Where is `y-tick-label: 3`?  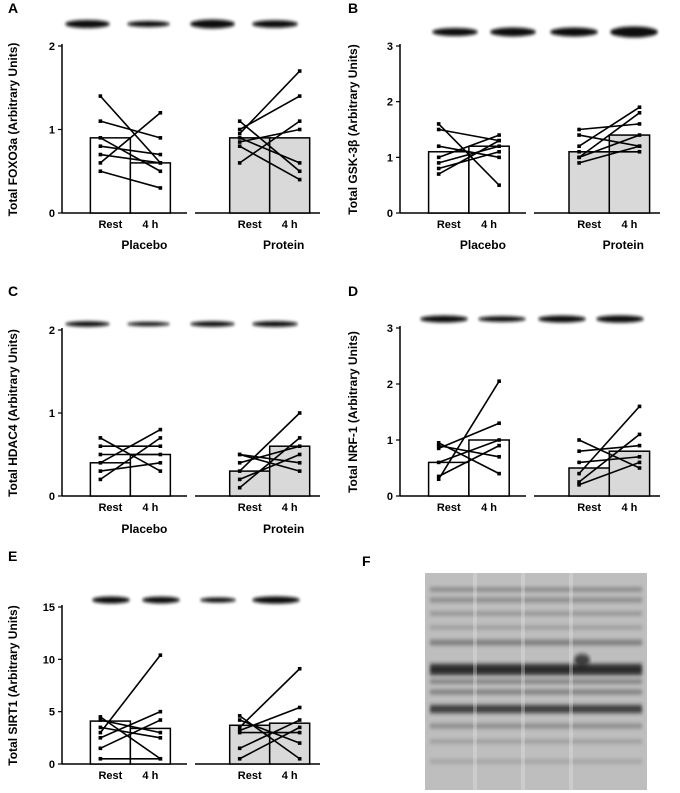
y-tick-label: 3 is located at coordinates (390, 329).